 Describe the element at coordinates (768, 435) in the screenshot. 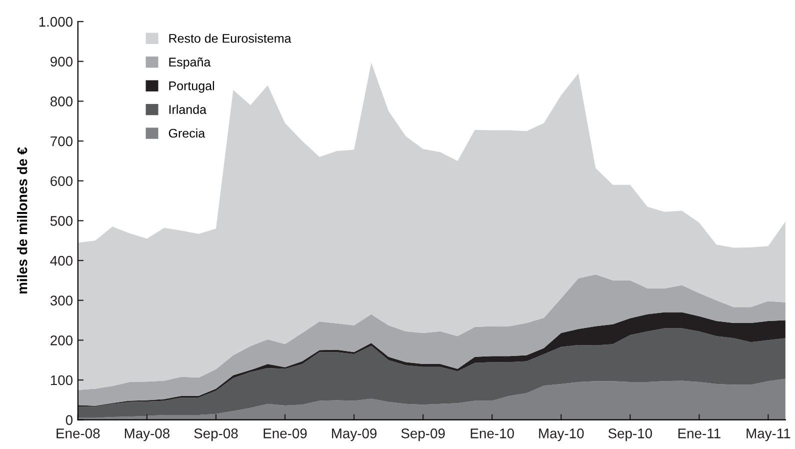

I see `x-tick-label: May-11` at that location.